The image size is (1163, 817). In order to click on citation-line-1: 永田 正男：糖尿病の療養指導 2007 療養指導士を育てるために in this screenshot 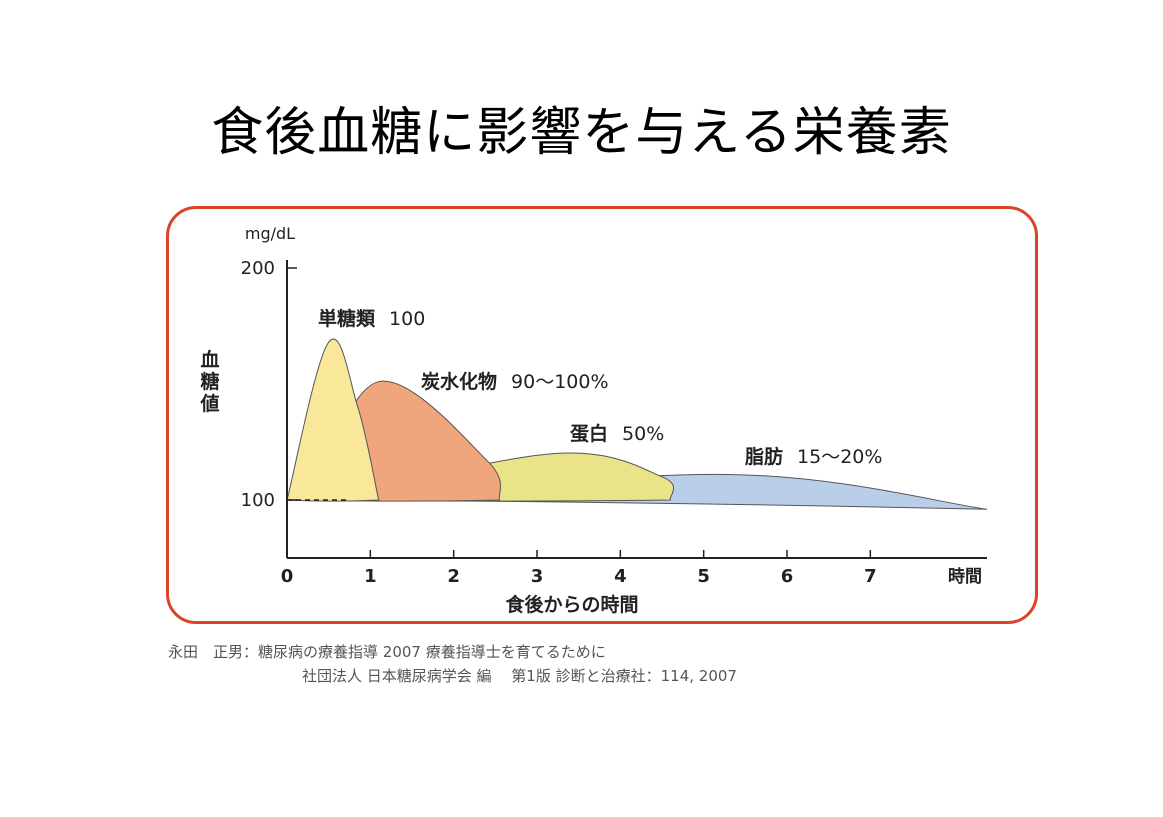, I will do `click(387, 652)`.